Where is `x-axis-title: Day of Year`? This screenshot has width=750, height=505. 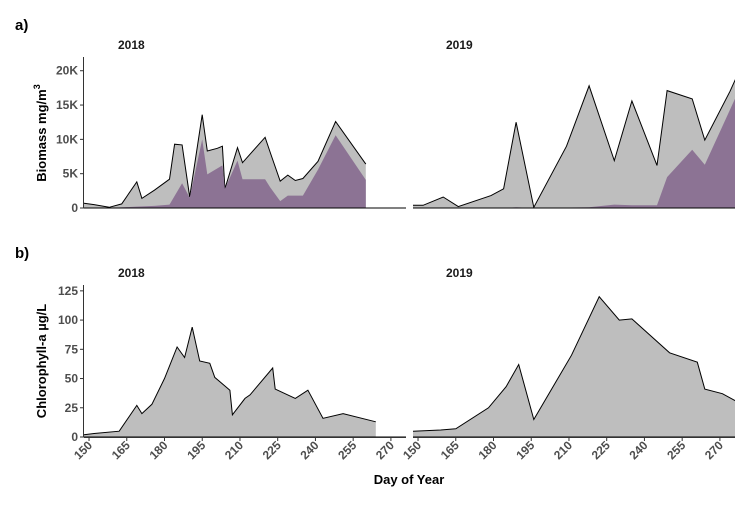
x-axis-title: Day of Year is located at coordinates (409, 479).